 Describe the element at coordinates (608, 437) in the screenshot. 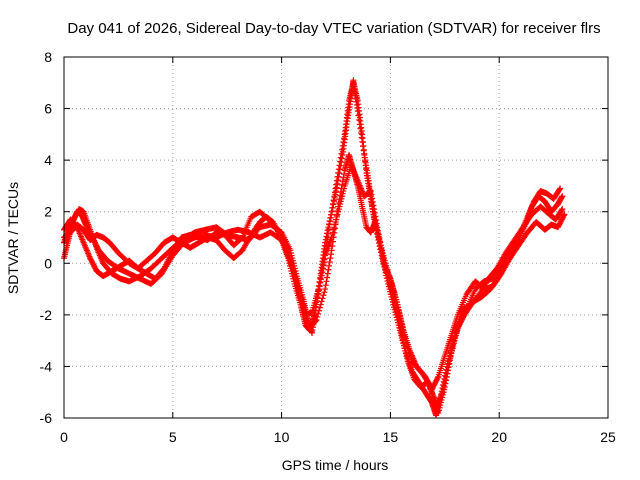

I see `x-tick-label: 25` at that location.